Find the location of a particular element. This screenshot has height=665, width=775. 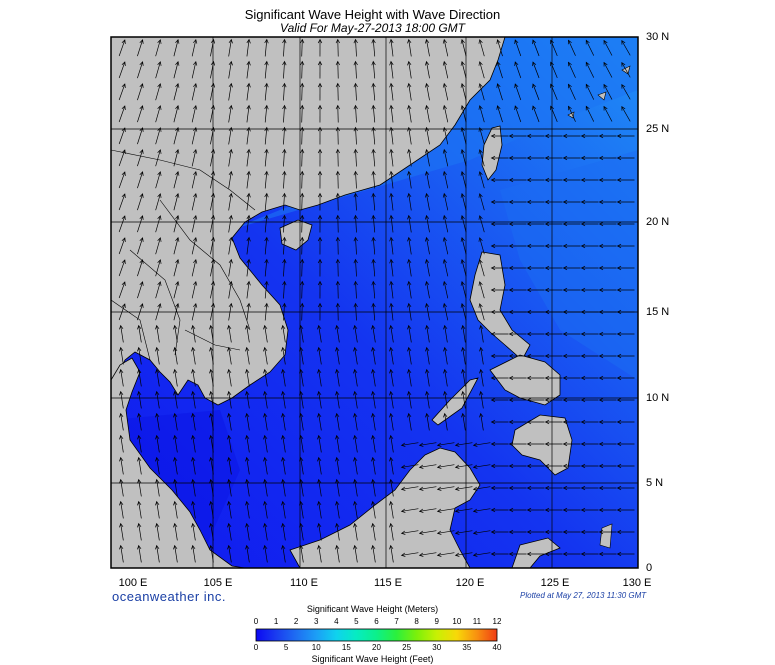

colorbar-tick-feet: 0 is located at coordinates (256, 647).